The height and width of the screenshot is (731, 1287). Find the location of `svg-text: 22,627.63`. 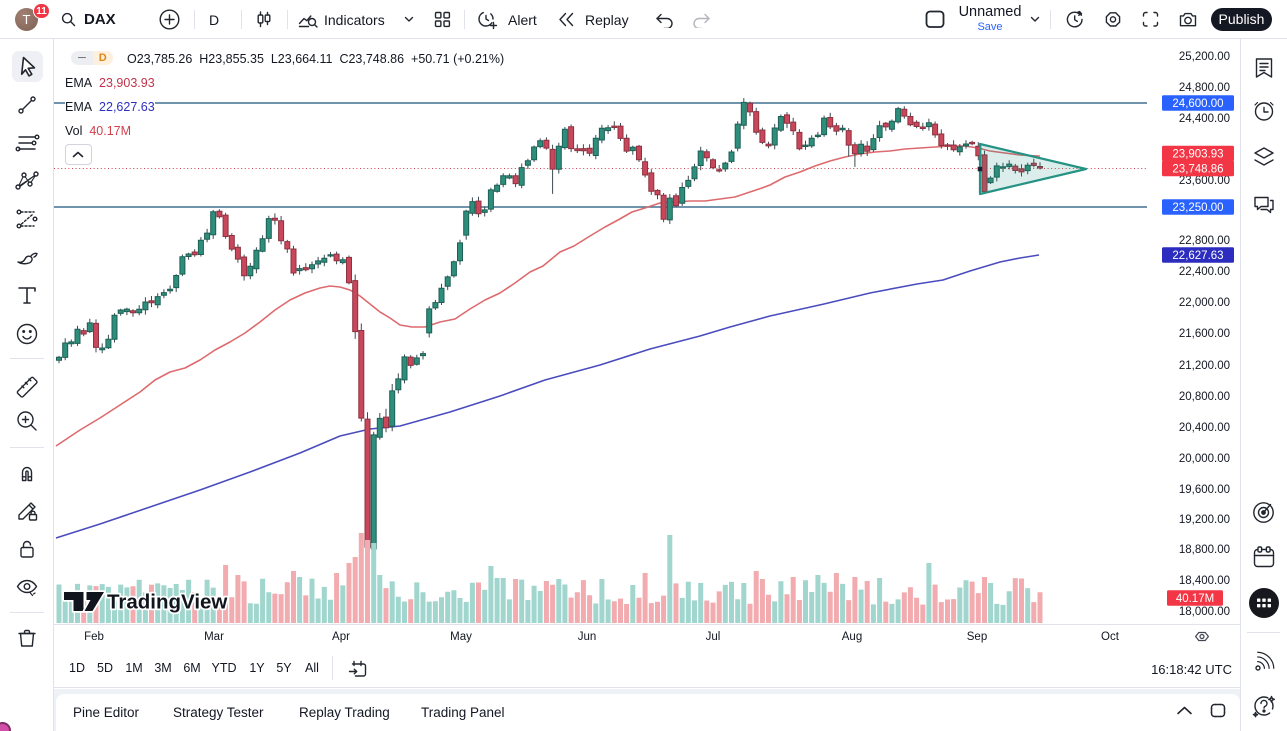

svg-text: 22,627.63 is located at coordinates (1197, 256).